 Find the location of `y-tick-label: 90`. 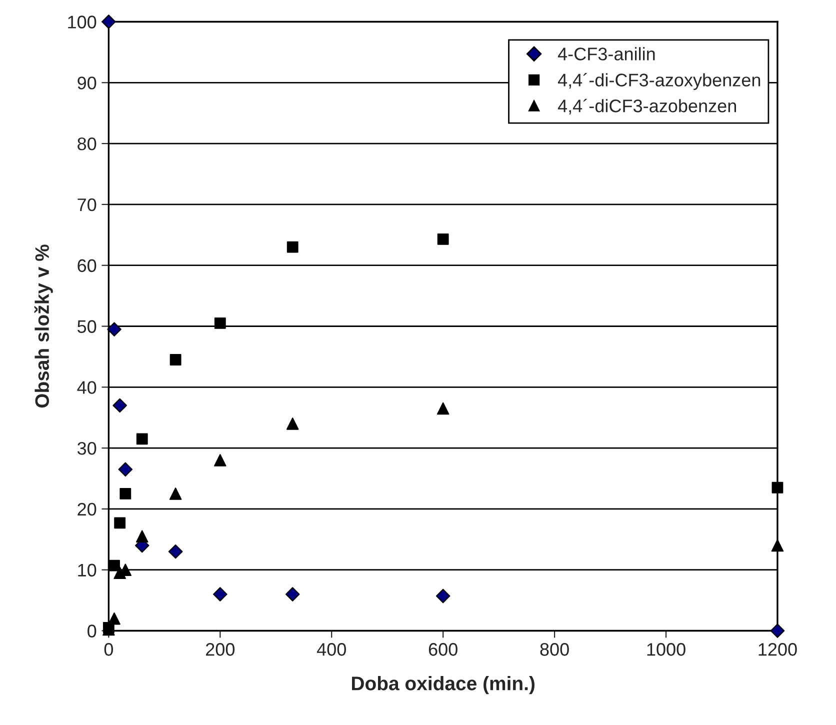

y-tick-label: 90 is located at coordinates (87, 83).